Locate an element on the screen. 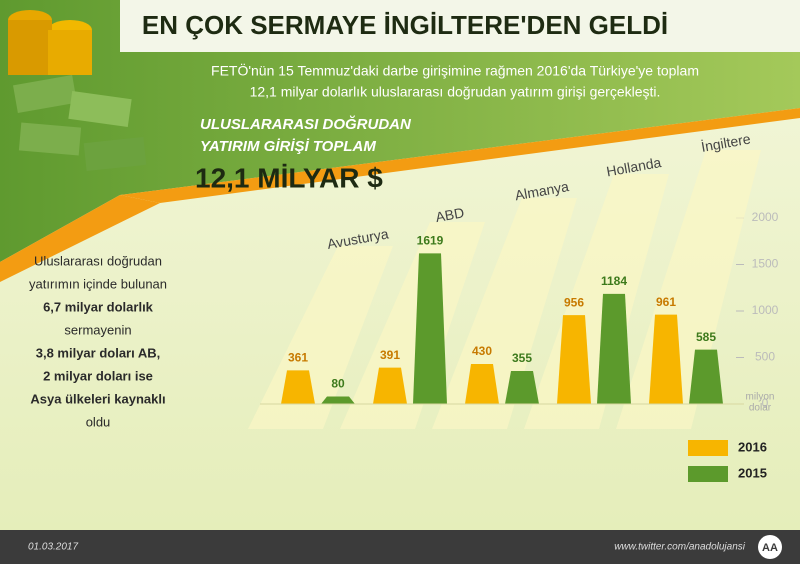 The width and height of the screenshot is (800, 564). value-label: 355 is located at coordinates (522, 358).